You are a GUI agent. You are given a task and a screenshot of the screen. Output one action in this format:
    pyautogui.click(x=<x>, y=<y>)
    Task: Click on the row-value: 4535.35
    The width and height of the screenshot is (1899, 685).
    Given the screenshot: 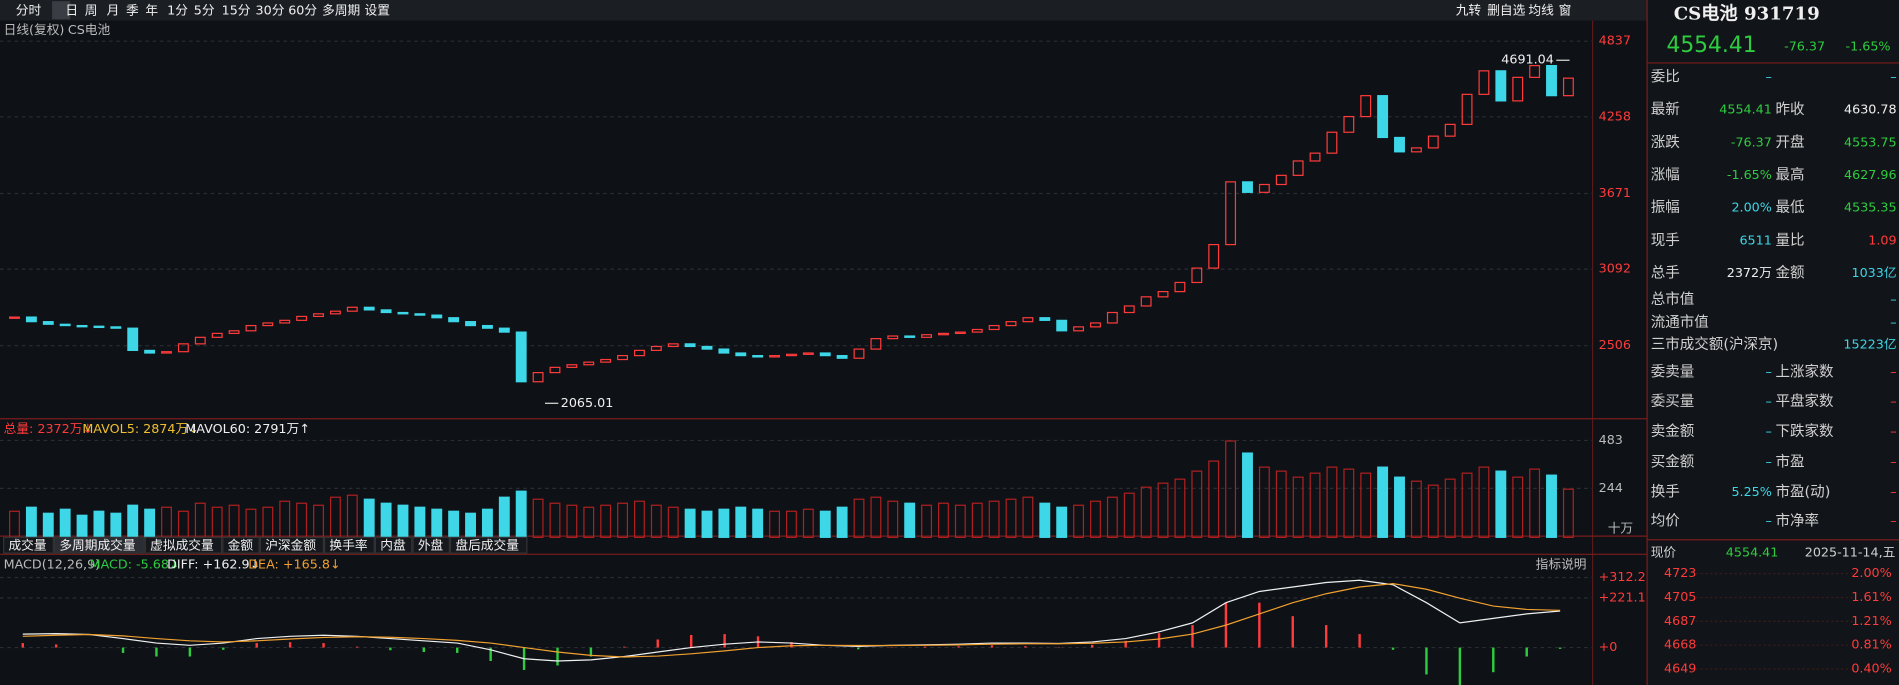 What is the action you would take?
    pyautogui.click(x=1870, y=207)
    